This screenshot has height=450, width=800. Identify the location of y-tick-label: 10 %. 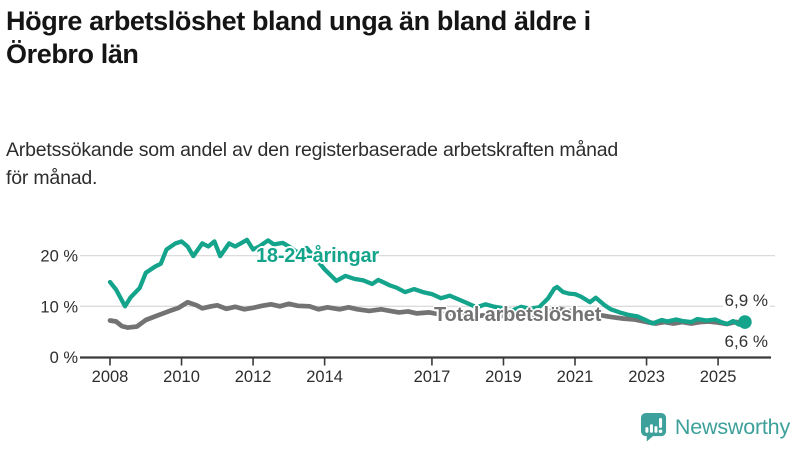
(59, 307).